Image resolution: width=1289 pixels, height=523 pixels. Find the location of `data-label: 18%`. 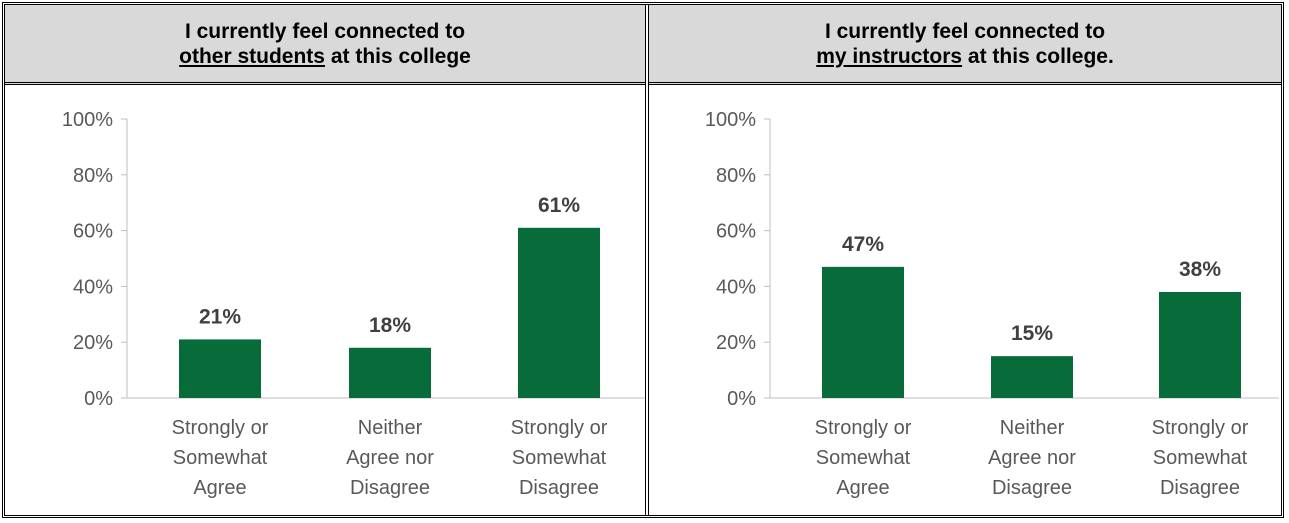

data-label: 18% is located at coordinates (390, 325).